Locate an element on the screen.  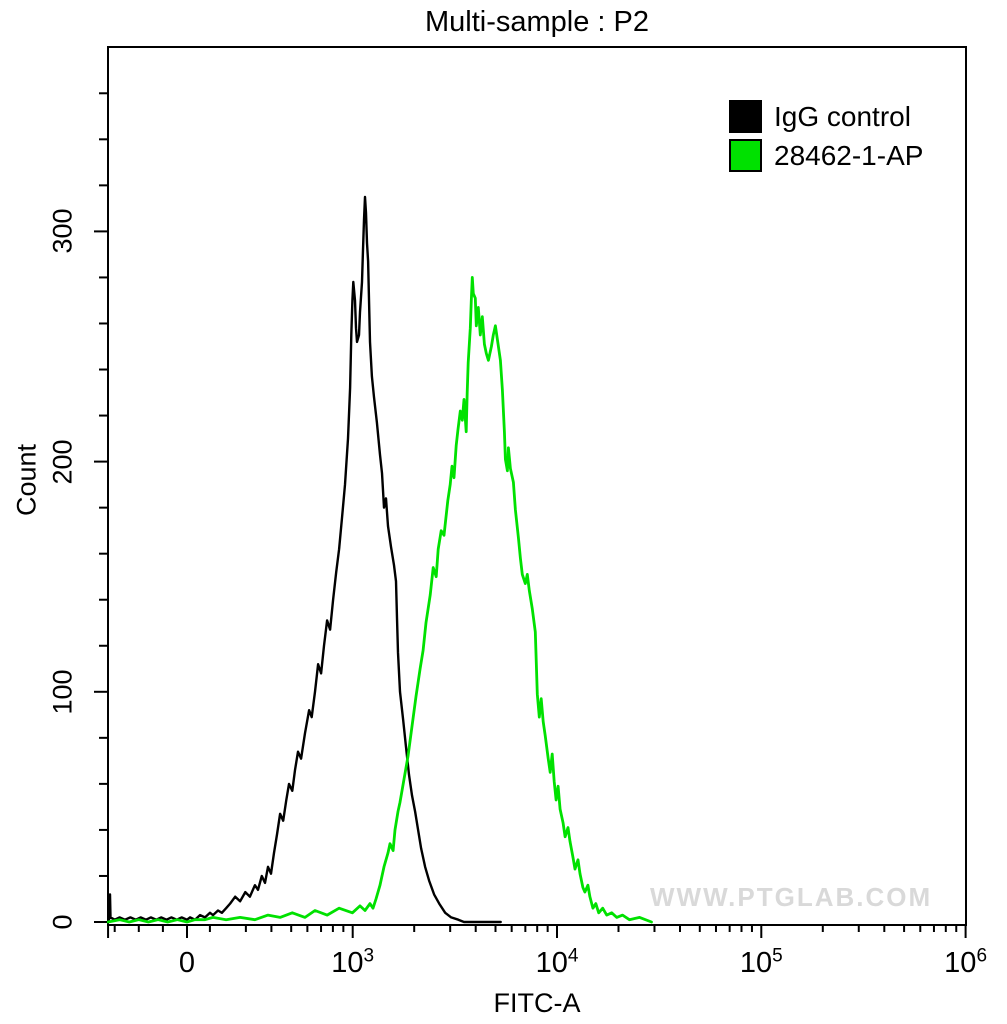
legend-label-igg-control: IgG control is located at coordinates (842, 116).